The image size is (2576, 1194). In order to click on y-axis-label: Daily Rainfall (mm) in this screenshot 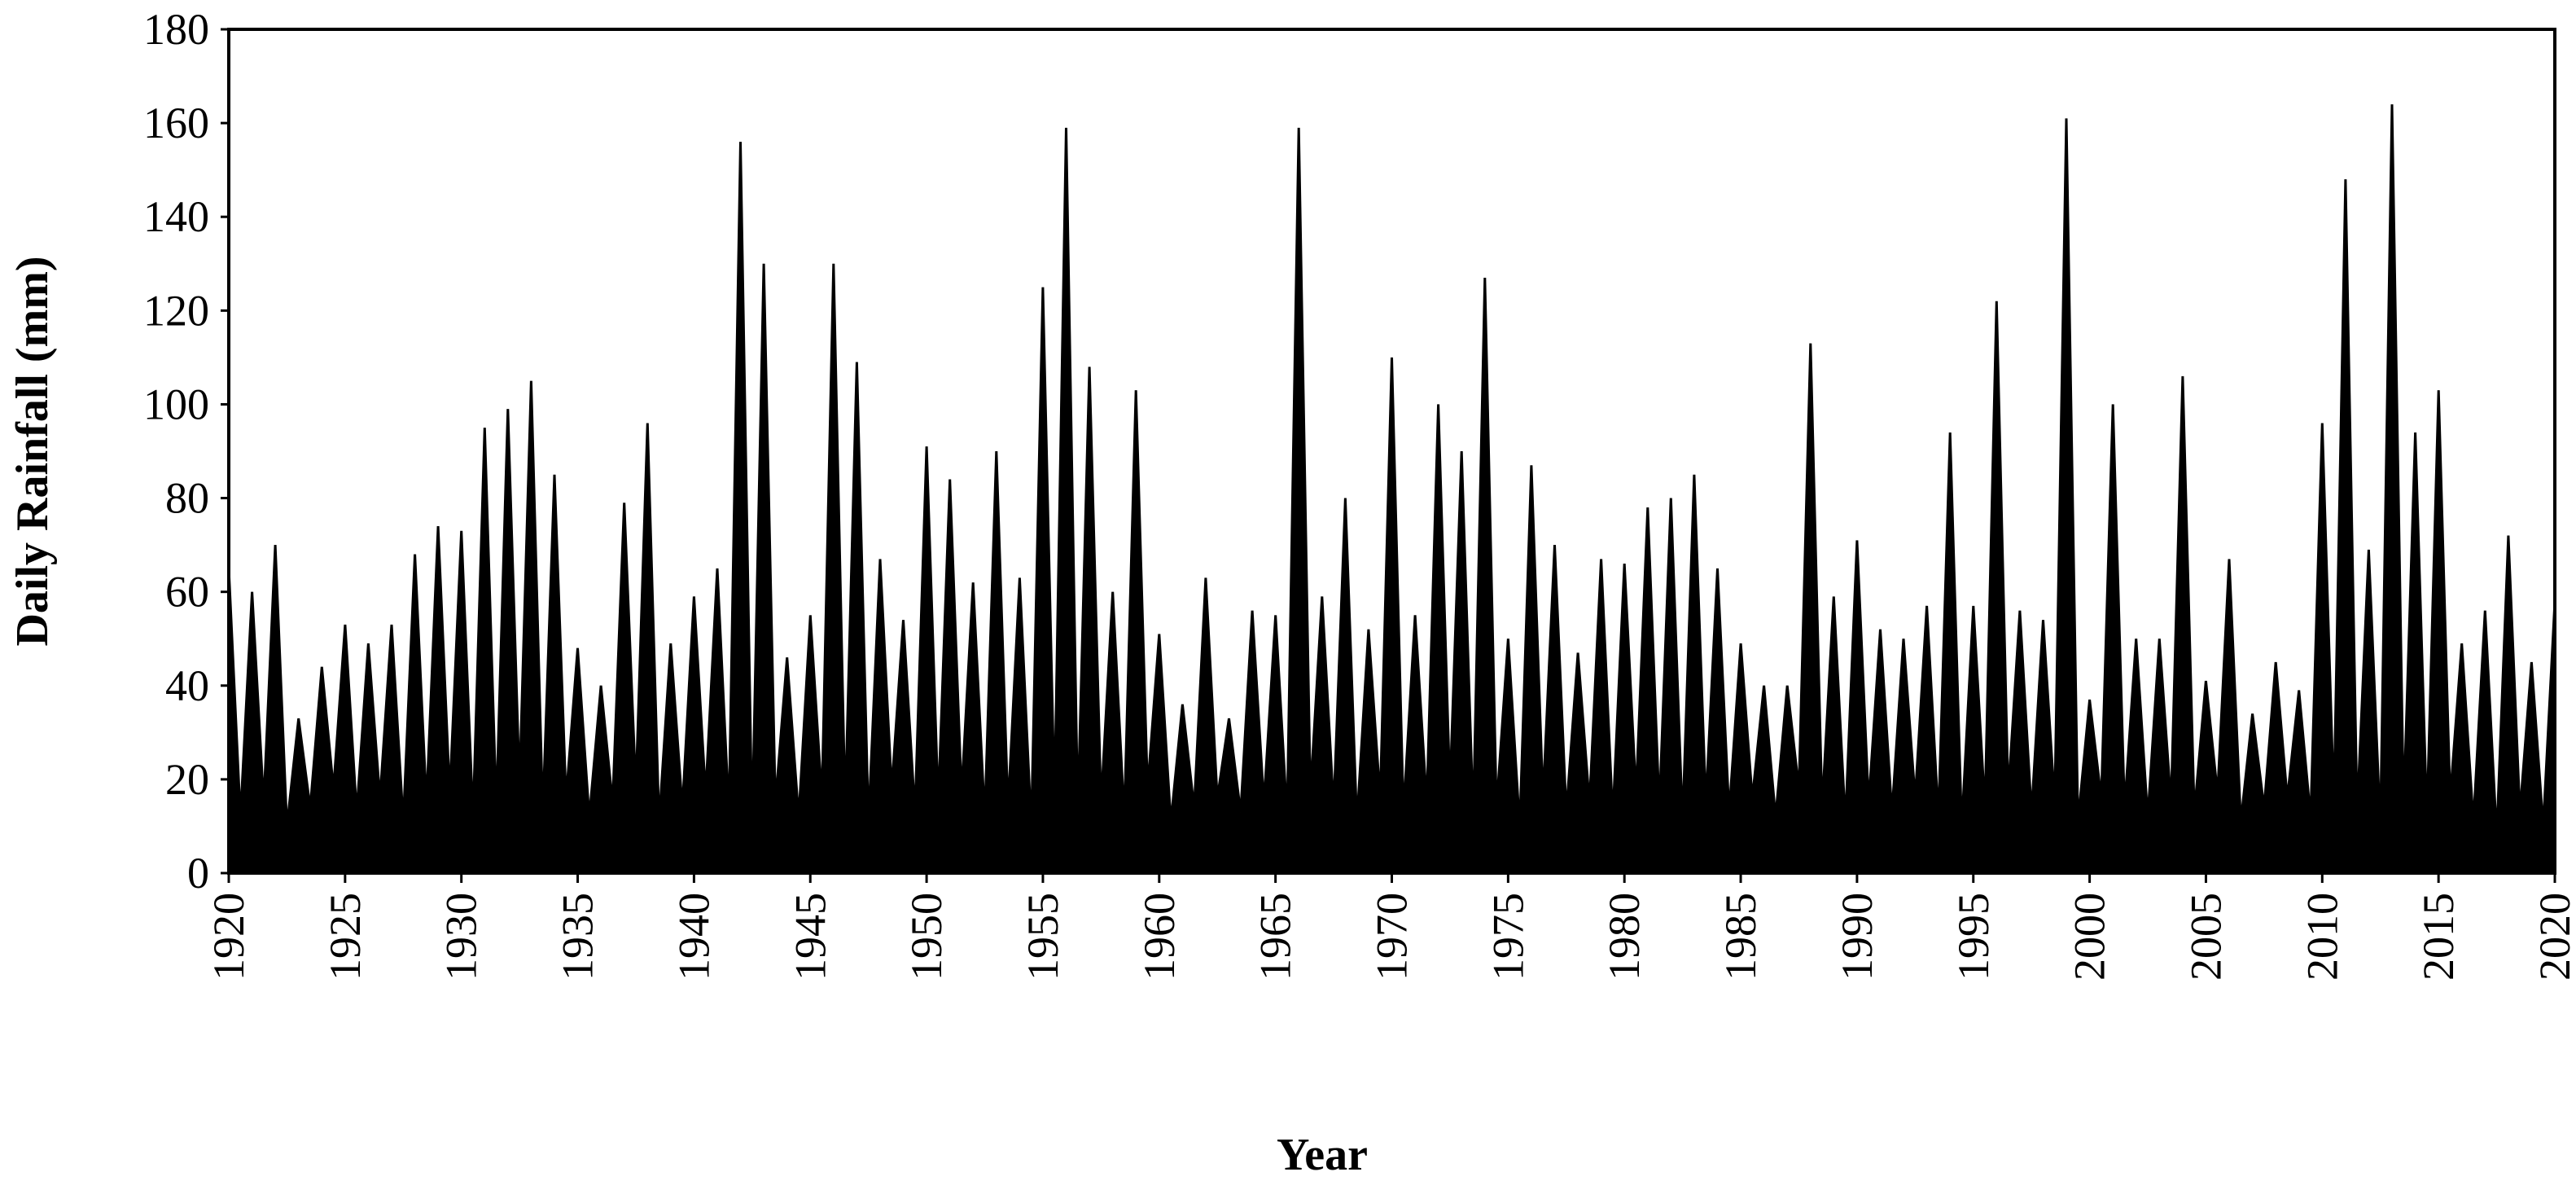, I will do `click(32, 451)`.